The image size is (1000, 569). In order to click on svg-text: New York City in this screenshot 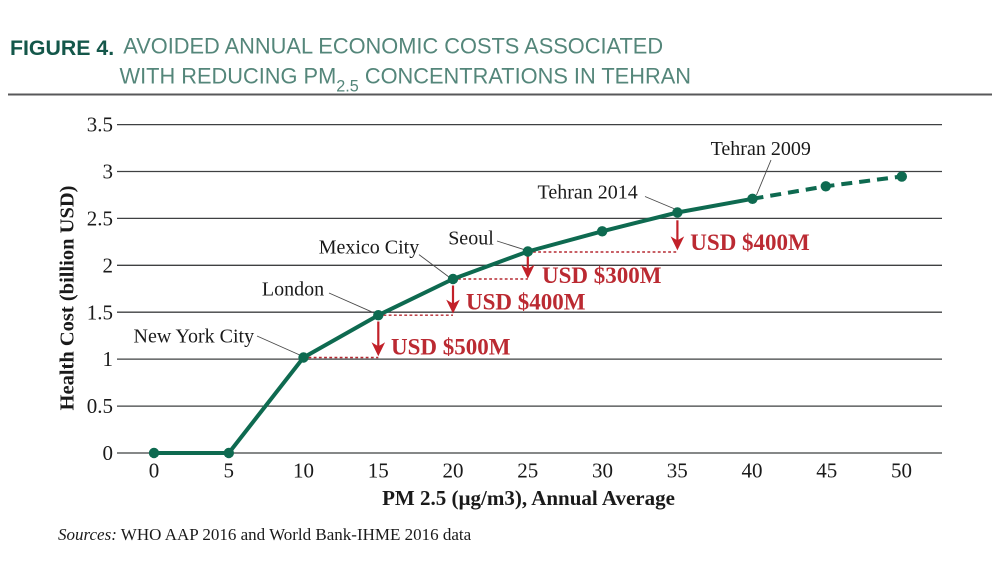, I will do `click(194, 337)`.